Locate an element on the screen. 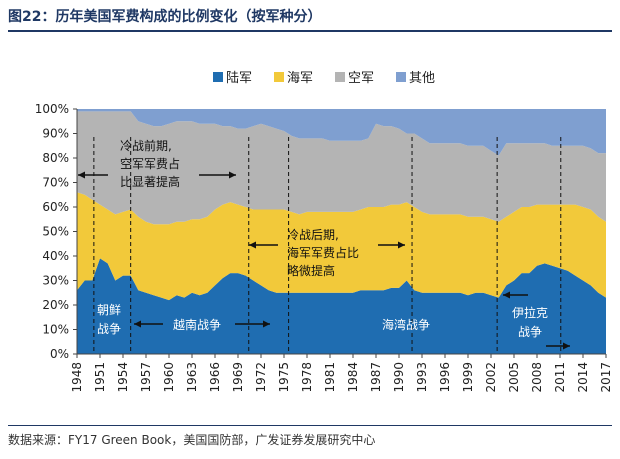  legend-label: 陆军 is located at coordinates (239, 78).